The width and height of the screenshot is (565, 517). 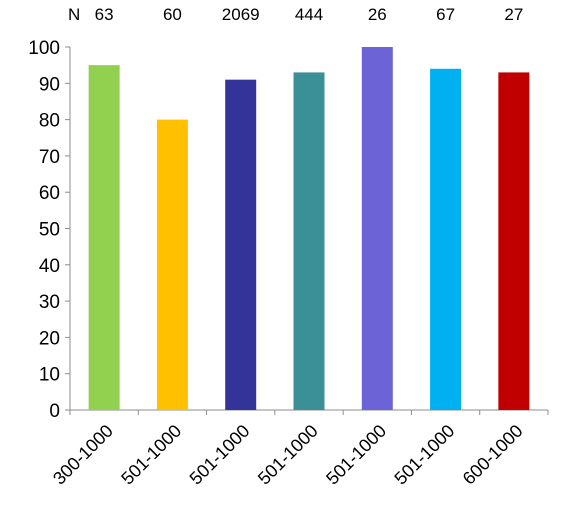 What do you see at coordinates (241, 14) in the screenshot?
I see `n-label-3: 2069` at bounding box center [241, 14].